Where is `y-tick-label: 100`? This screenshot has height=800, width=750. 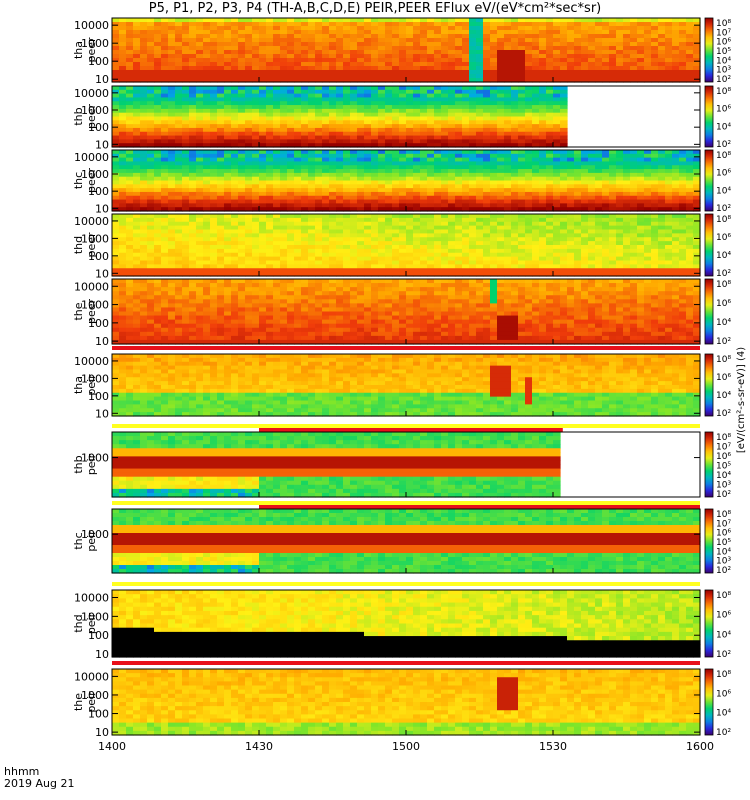 y-tick-label: 100 is located at coordinates (98, 191).